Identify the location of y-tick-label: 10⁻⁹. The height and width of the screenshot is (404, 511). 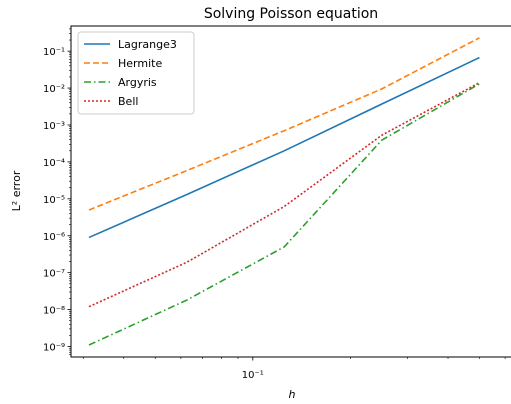
(54, 348).